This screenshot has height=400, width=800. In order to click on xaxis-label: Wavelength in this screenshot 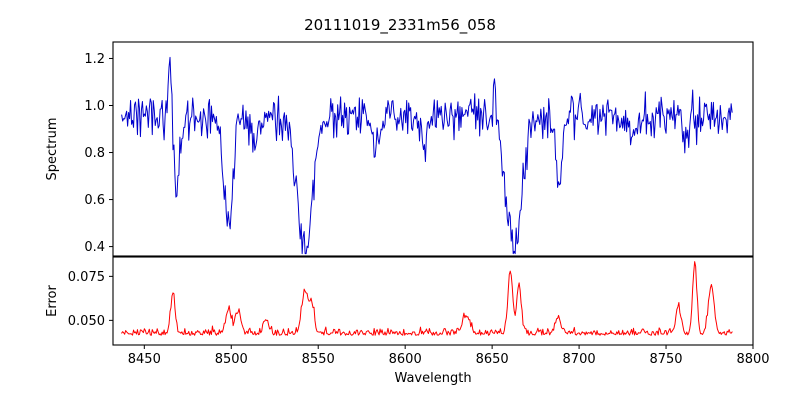, I will do `click(432, 378)`.